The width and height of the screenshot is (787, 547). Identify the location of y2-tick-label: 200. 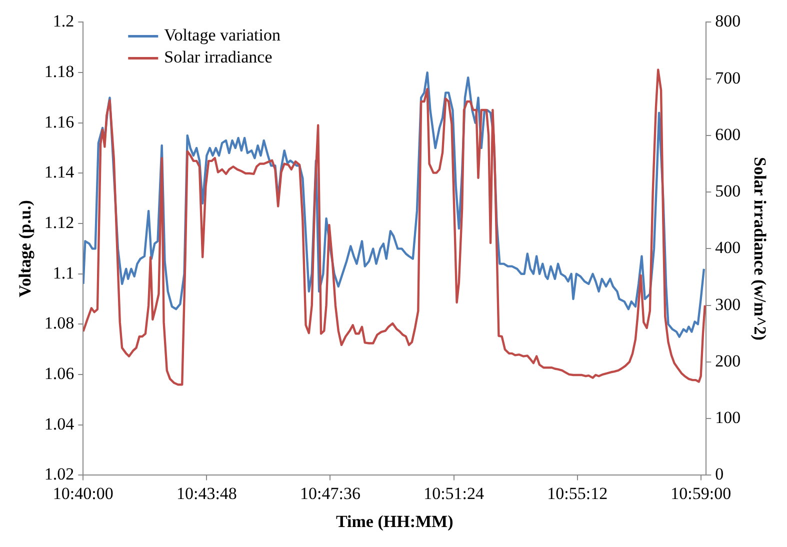
(728, 360).